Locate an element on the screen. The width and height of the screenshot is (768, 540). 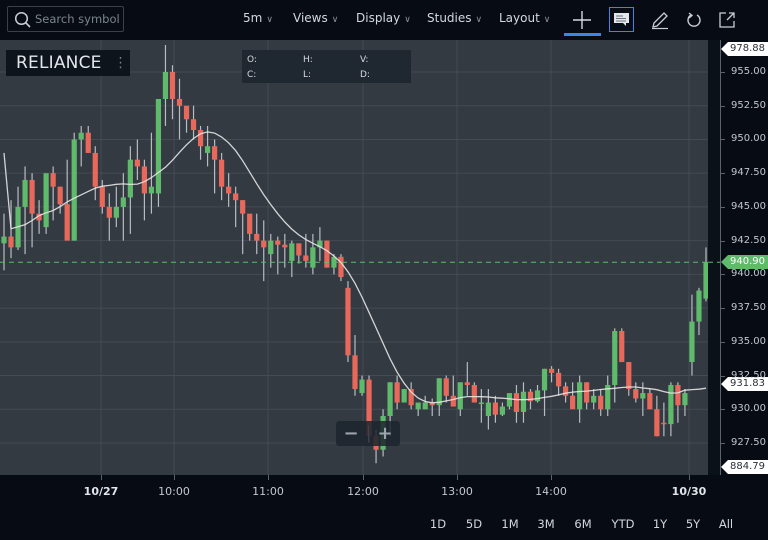
range-button-5y: 5Y is located at coordinates (693, 524).